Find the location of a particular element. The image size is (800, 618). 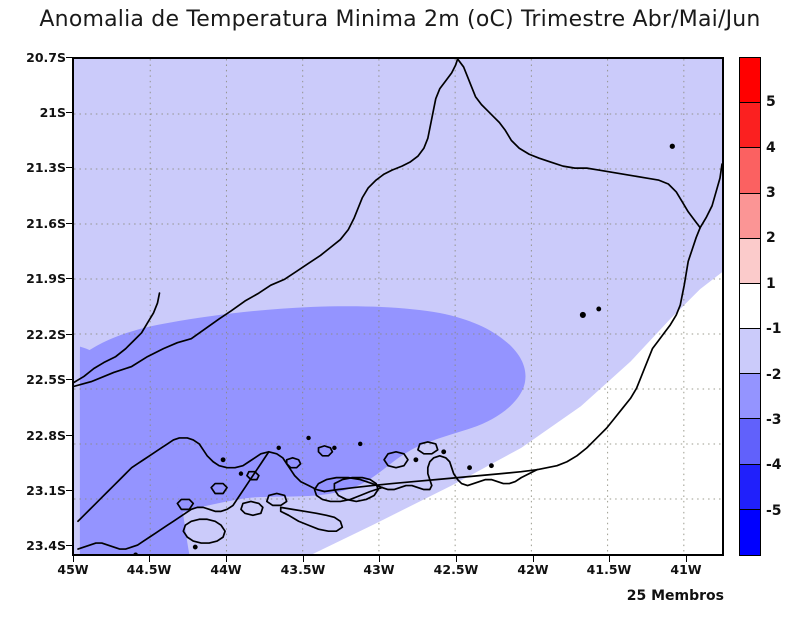

colorbar-tick-label: 1 is located at coordinates (771, 283).